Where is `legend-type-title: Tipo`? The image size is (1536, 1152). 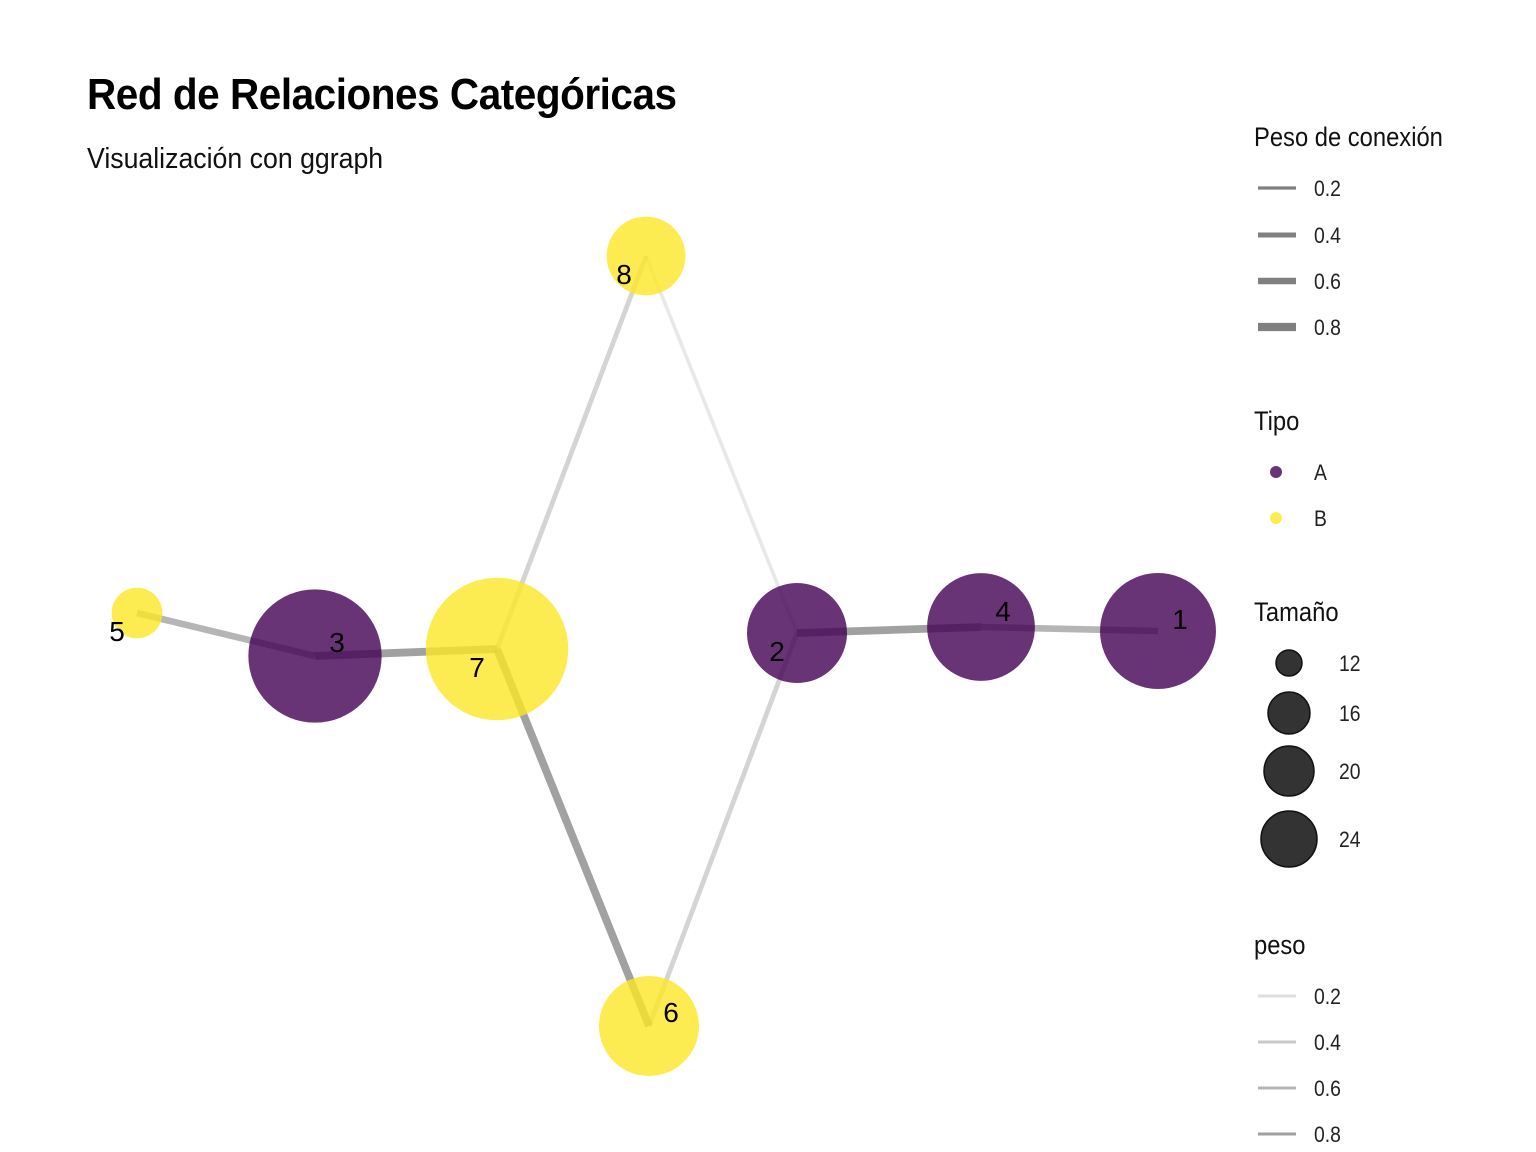
legend-type-title: Tipo is located at coordinates (1277, 421).